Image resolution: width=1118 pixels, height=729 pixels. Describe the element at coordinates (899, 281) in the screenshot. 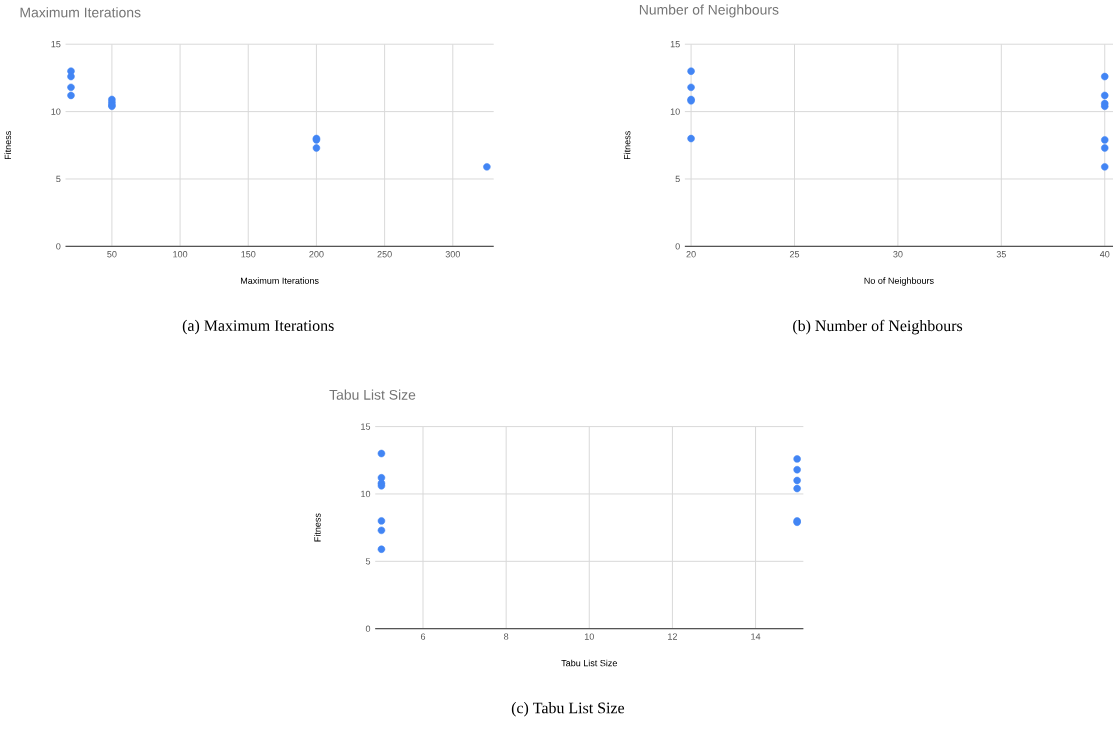

I see `x-axis-title: No of Neighbours` at that location.